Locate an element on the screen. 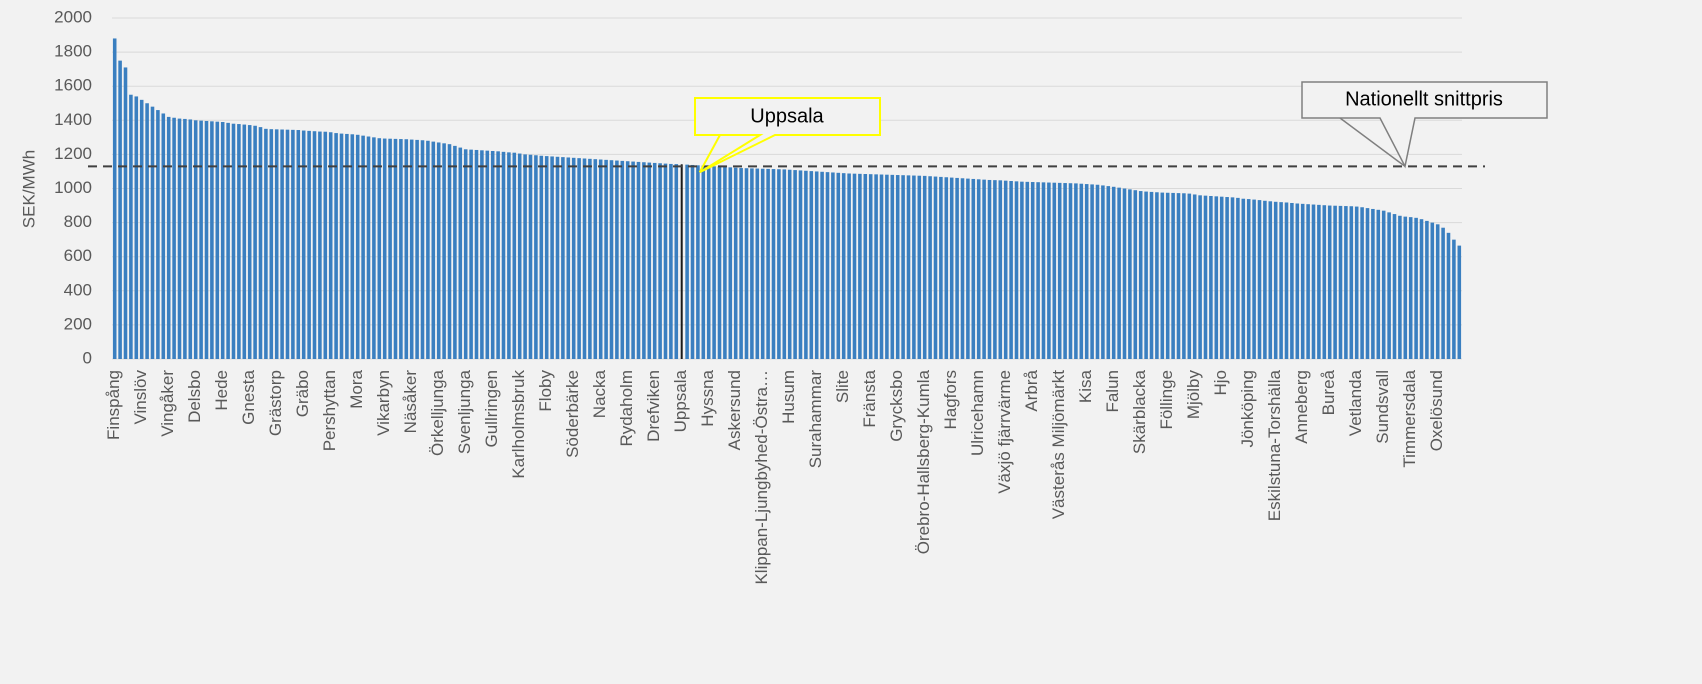  x-tick-label: Hagfors is located at coordinates (950, 400).